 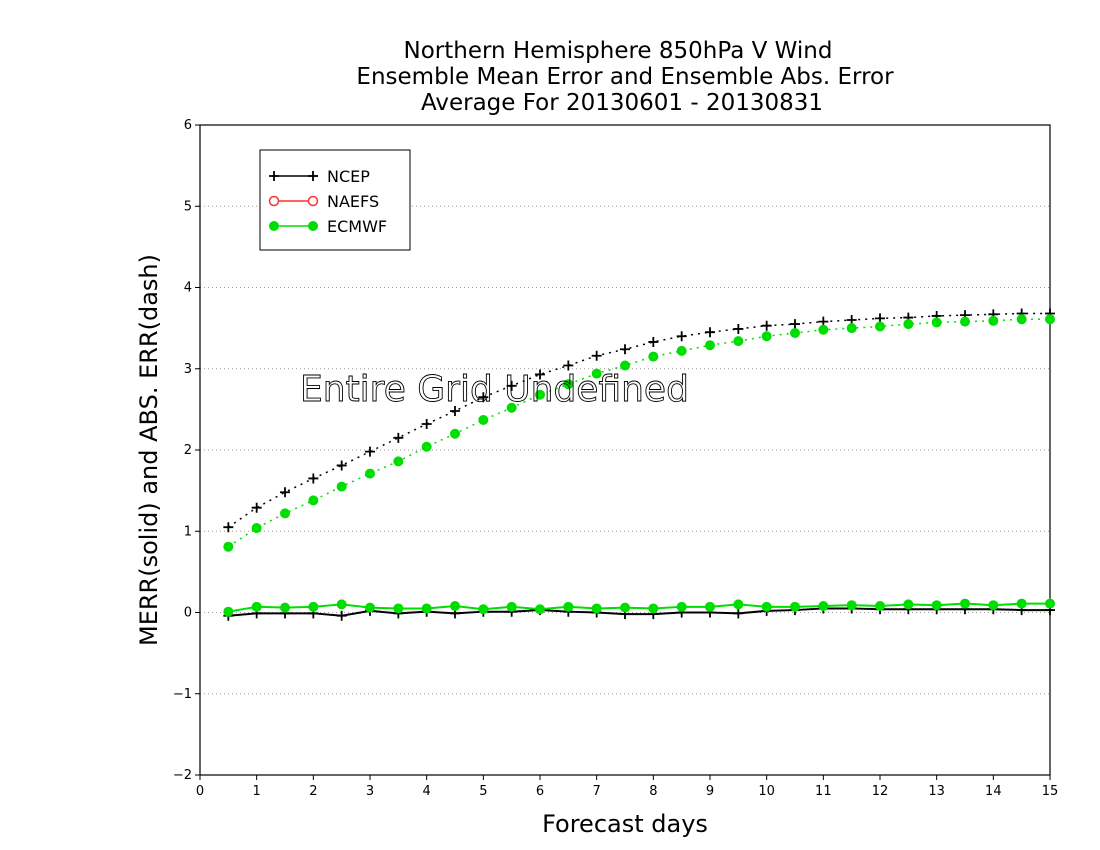 What do you see at coordinates (257, 791) in the screenshot?
I see `x-tick-label: 1` at bounding box center [257, 791].